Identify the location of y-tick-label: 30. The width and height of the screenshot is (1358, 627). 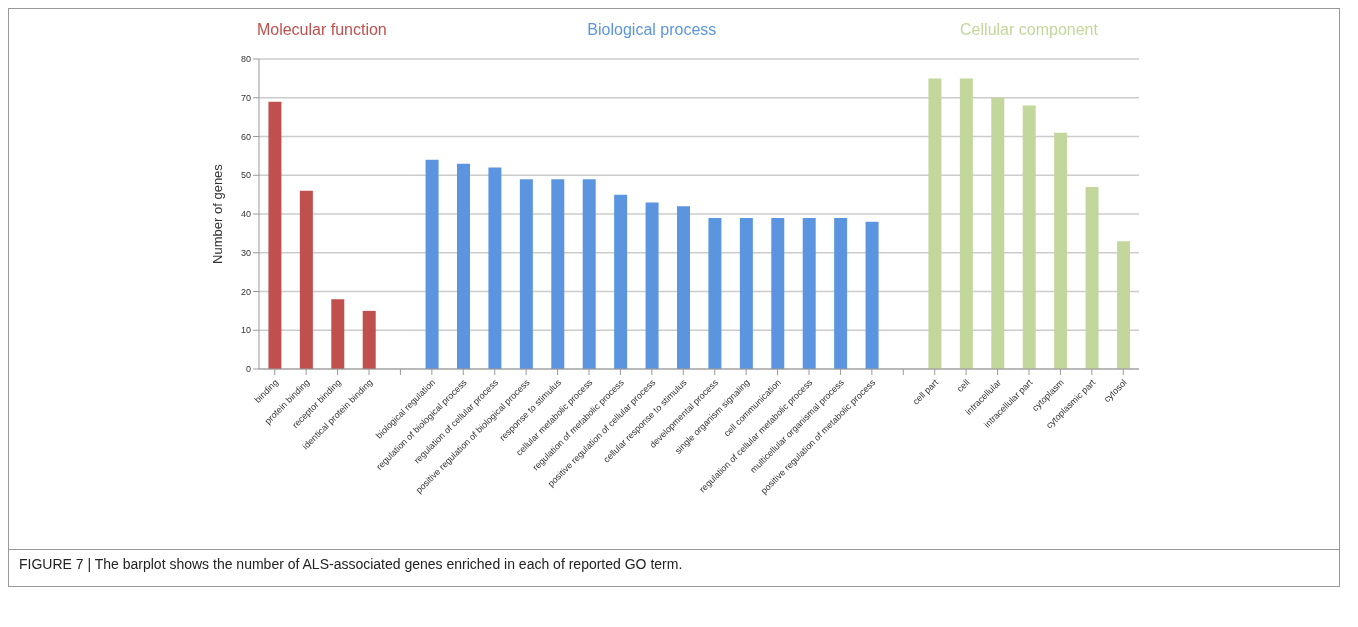
(245, 252).